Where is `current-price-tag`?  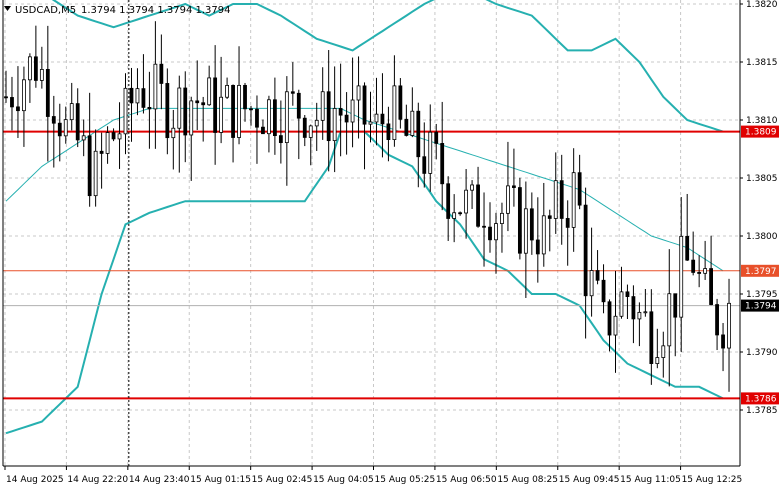 current-price-tag is located at coordinates (760, 305).